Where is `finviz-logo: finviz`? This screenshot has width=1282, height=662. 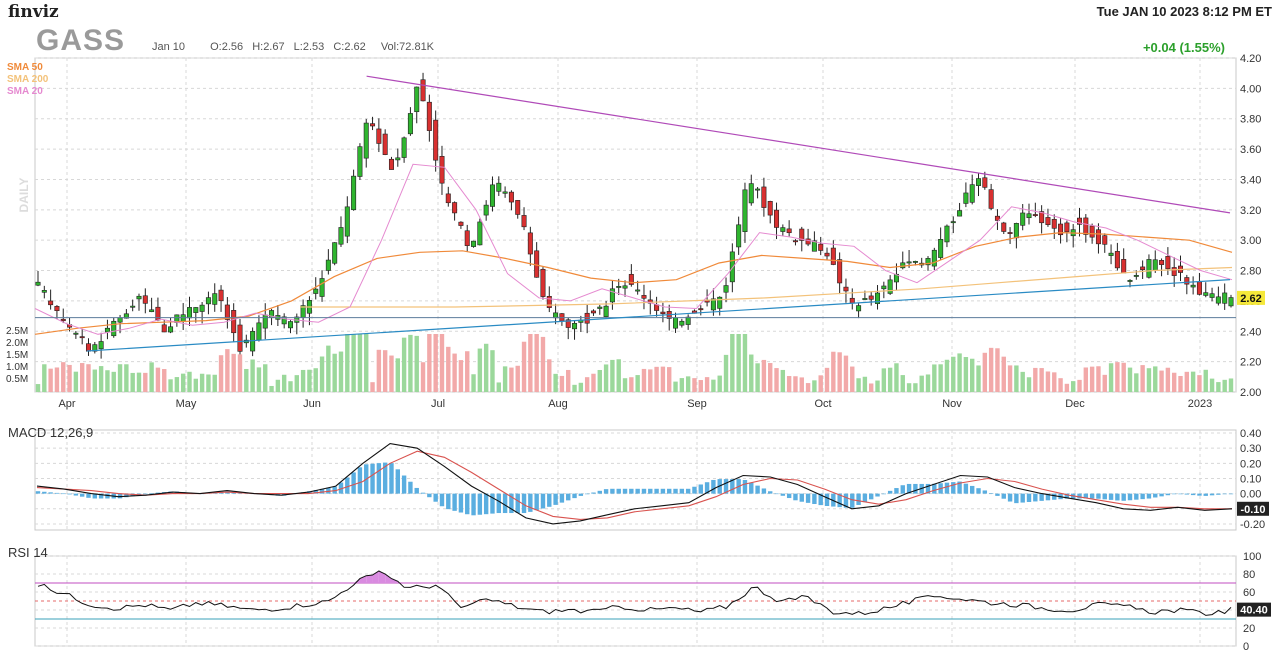 finviz-logo: finviz is located at coordinates (33, 12).